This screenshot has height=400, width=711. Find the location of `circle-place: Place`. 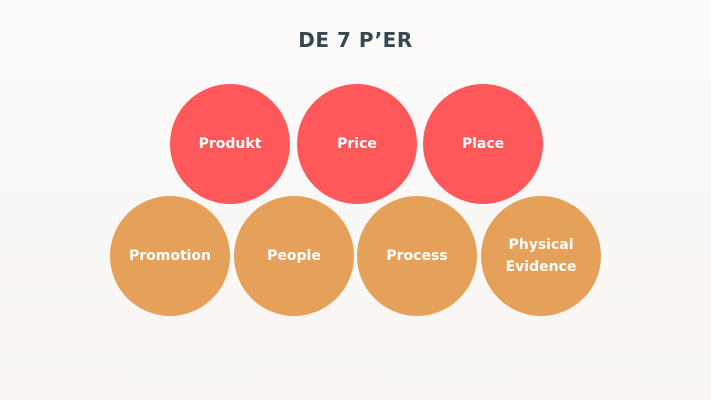

circle-place: Place is located at coordinates (483, 144).